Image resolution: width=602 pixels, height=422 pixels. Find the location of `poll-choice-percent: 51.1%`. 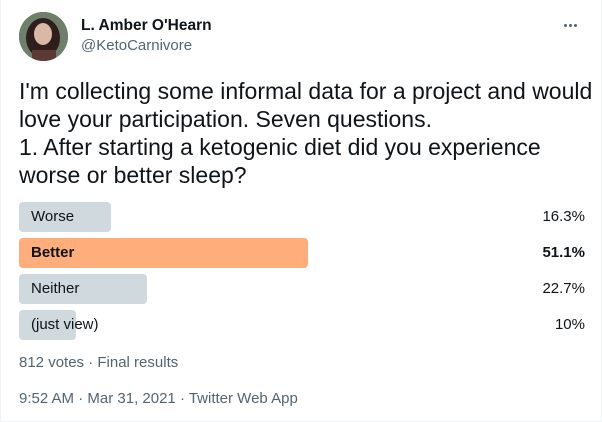

poll-choice-percent: 51.1% is located at coordinates (563, 252).